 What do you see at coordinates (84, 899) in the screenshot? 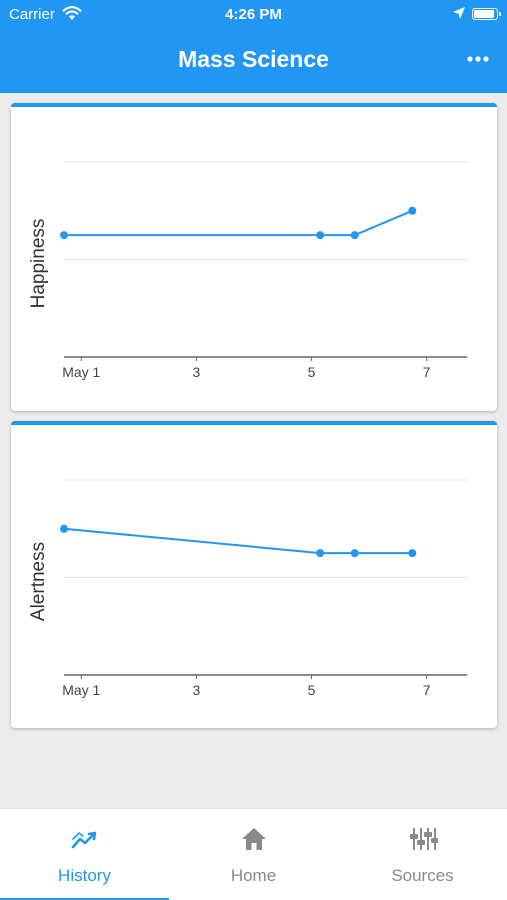
I see `active-tab-indicator` at bounding box center [84, 899].